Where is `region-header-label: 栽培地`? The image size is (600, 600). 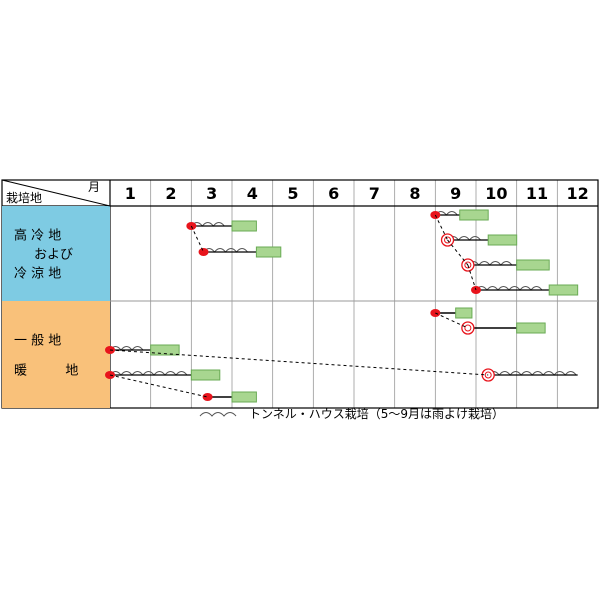 region-header-label: 栽培地 is located at coordinates (24, 197).